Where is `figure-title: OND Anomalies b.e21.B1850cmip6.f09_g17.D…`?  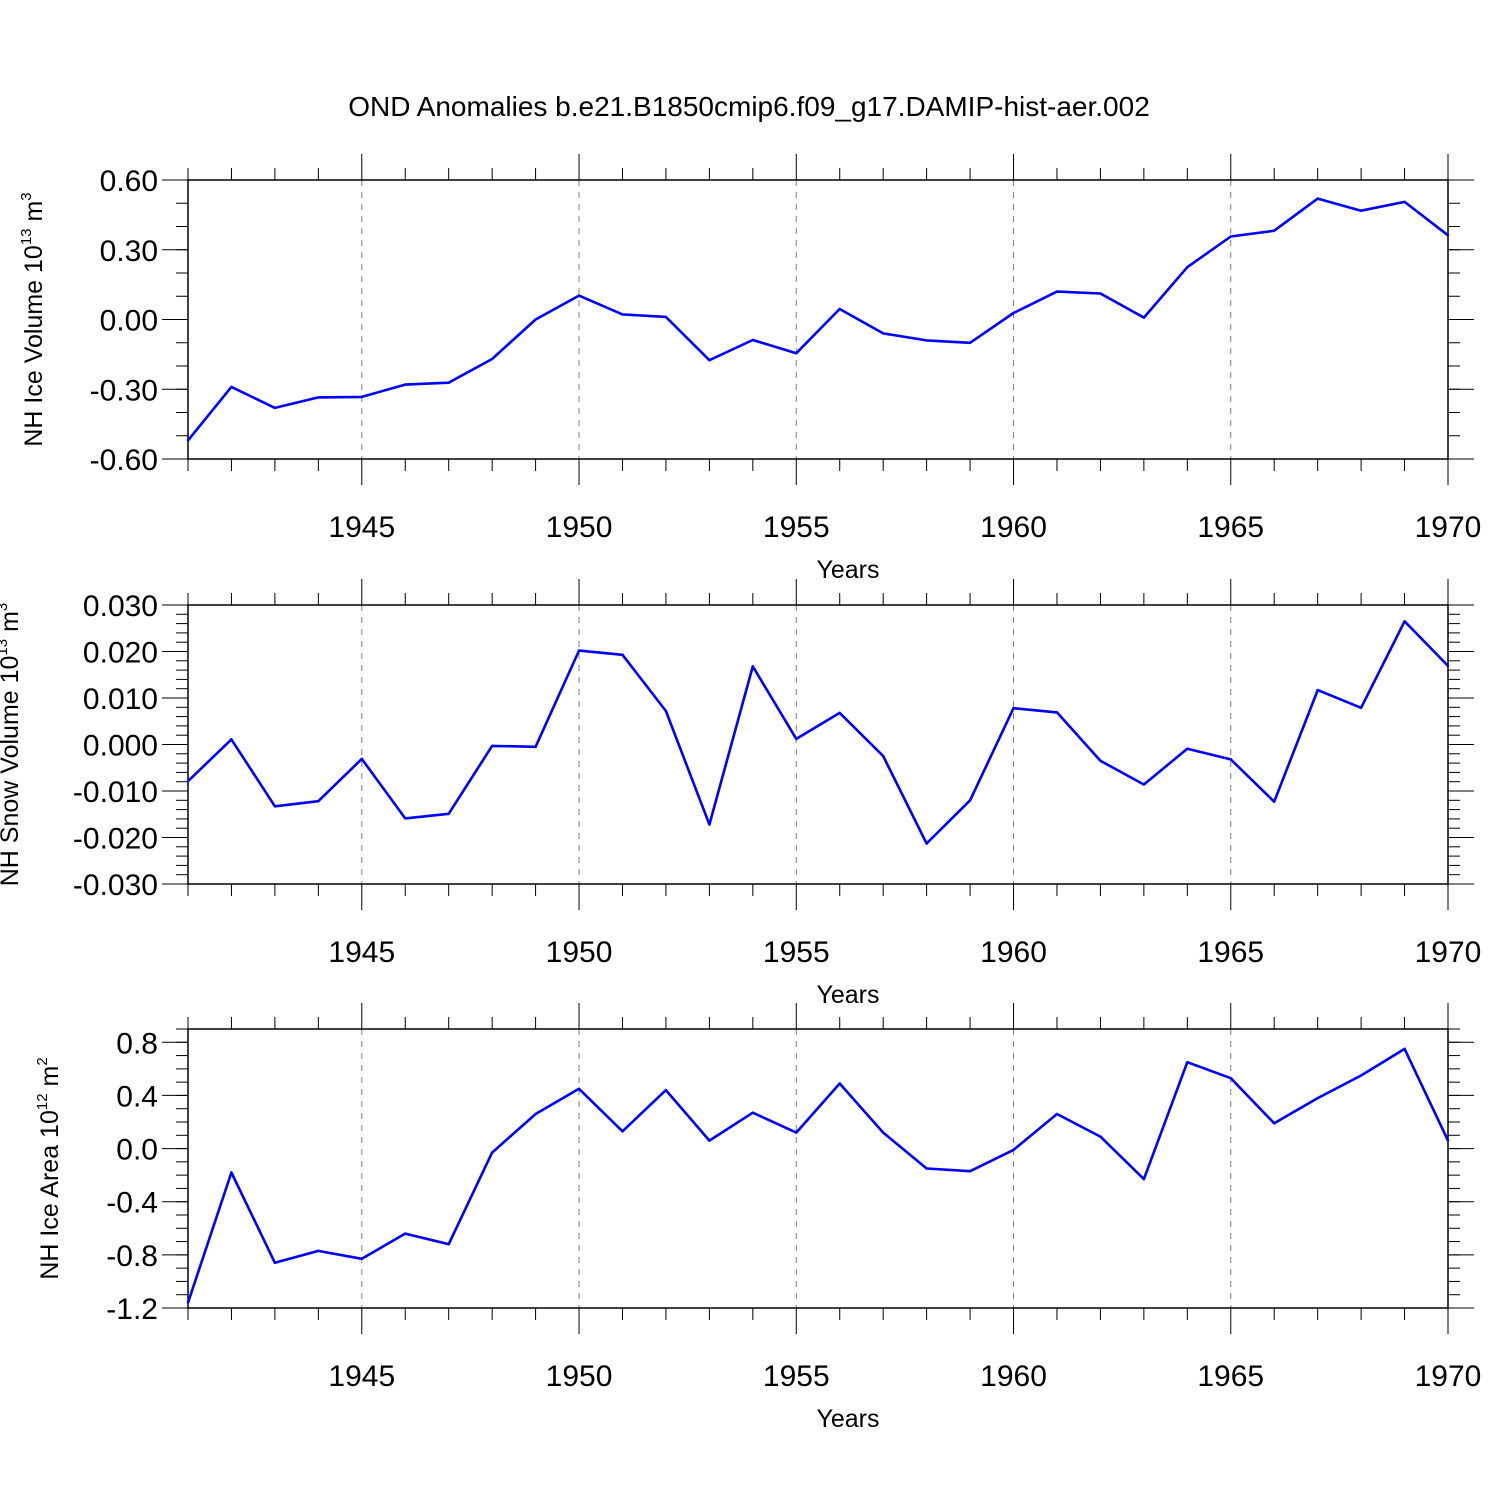 figure-title: OND Anomalies b.e21.B1850cmip6.f09_g17.D… is located at coordinates (749, 106).